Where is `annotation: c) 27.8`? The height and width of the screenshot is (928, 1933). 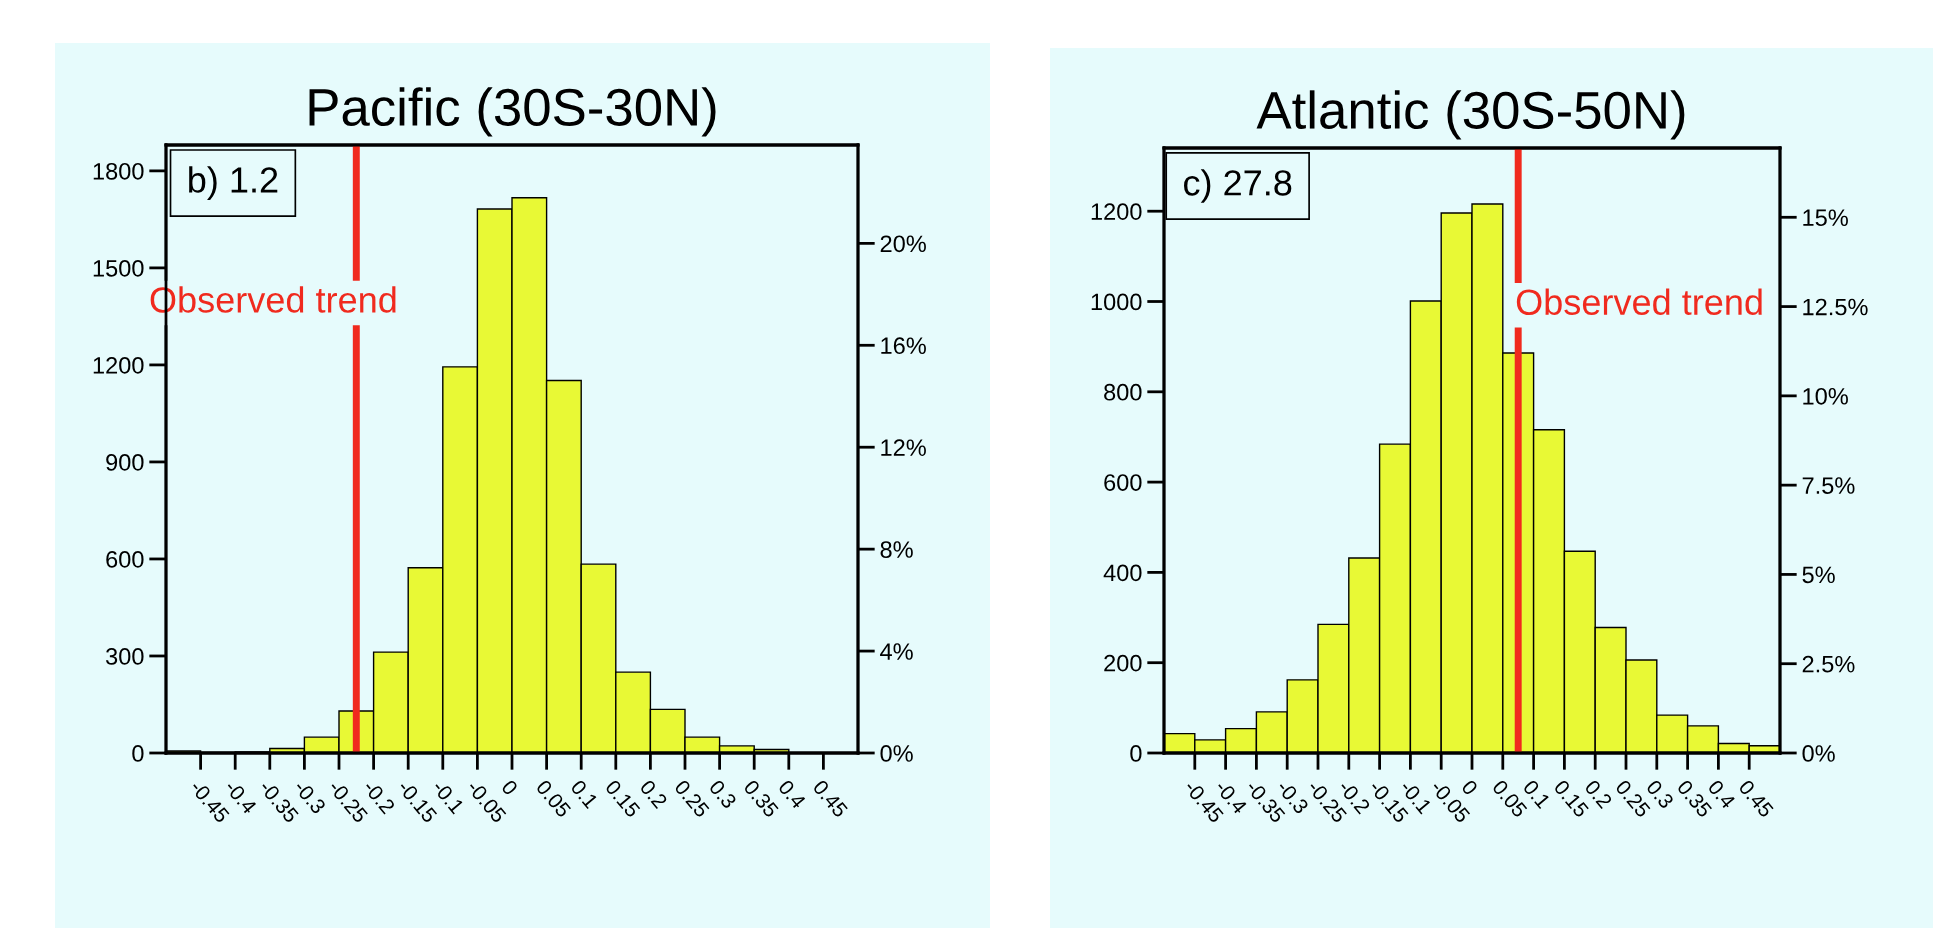 annotation: c) 27.8 is located at coordinates (1238, 186).